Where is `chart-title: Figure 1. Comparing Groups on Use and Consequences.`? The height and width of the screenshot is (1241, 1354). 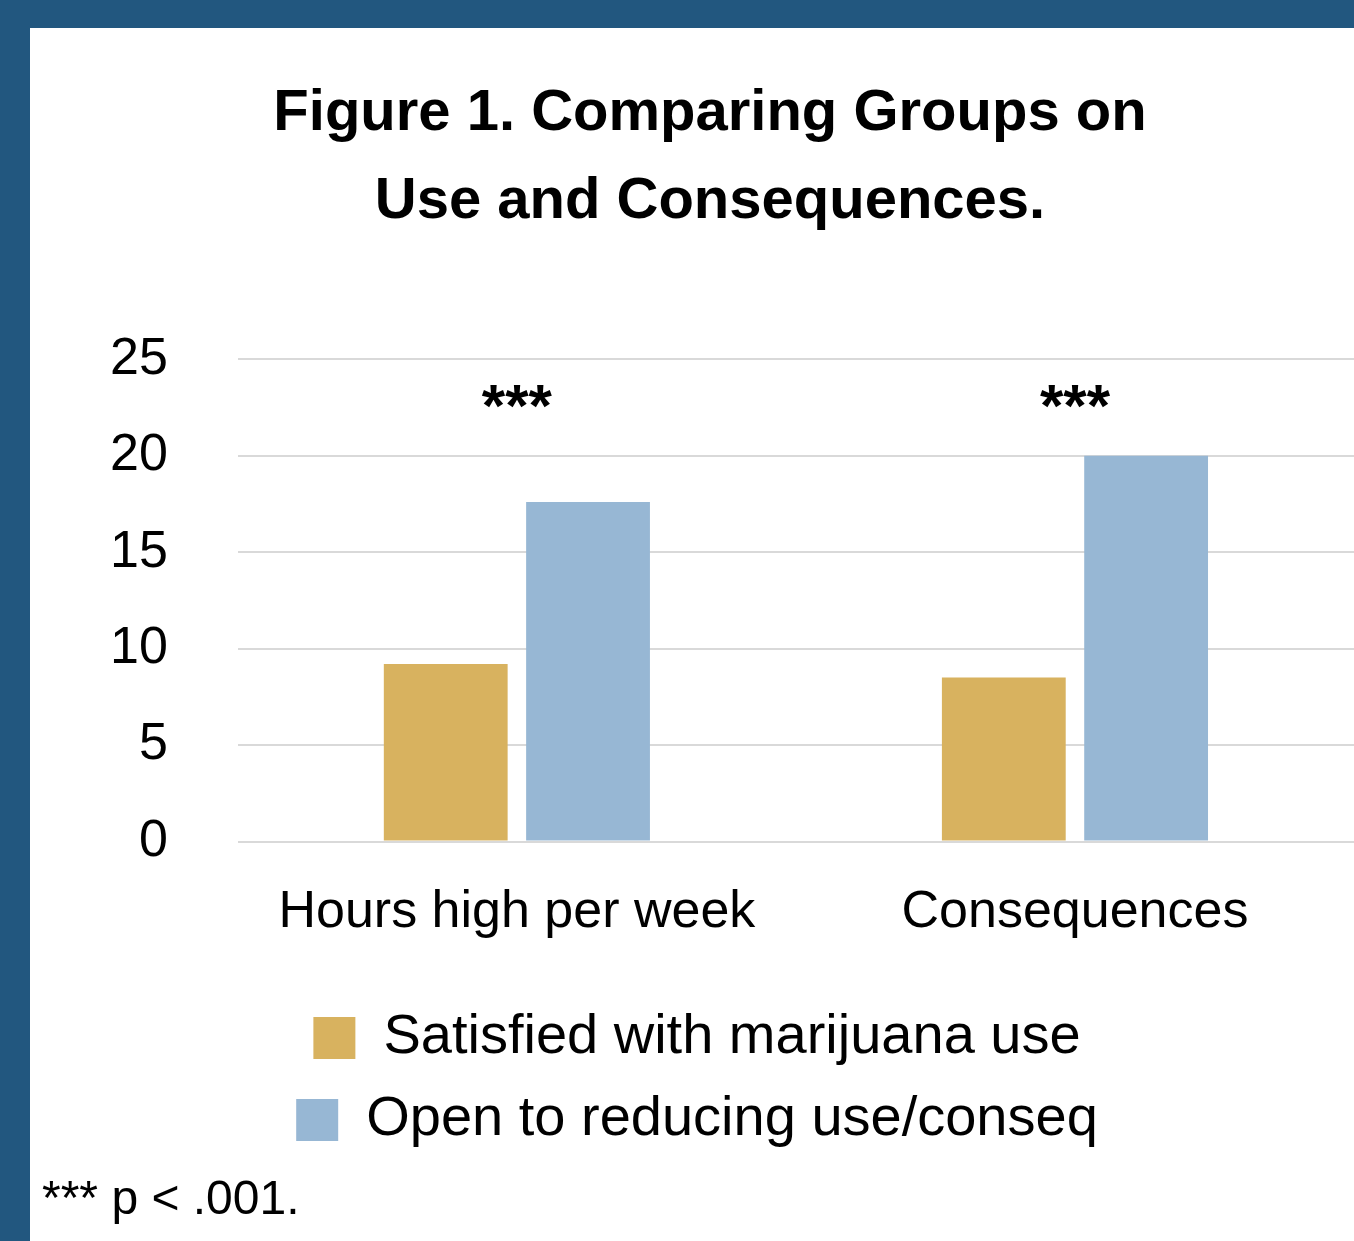
chart-title: Figure 1. Comparing Groups on Use and Consequences. is located at coordinates (710, 154).